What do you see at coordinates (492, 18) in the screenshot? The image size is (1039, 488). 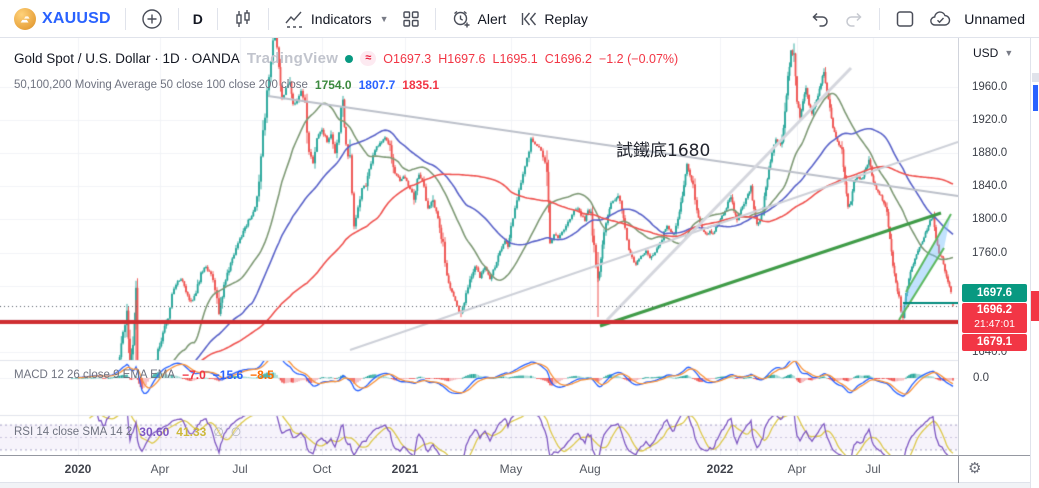 I see `alert-label: Alert` at bounding box center [492, 18].